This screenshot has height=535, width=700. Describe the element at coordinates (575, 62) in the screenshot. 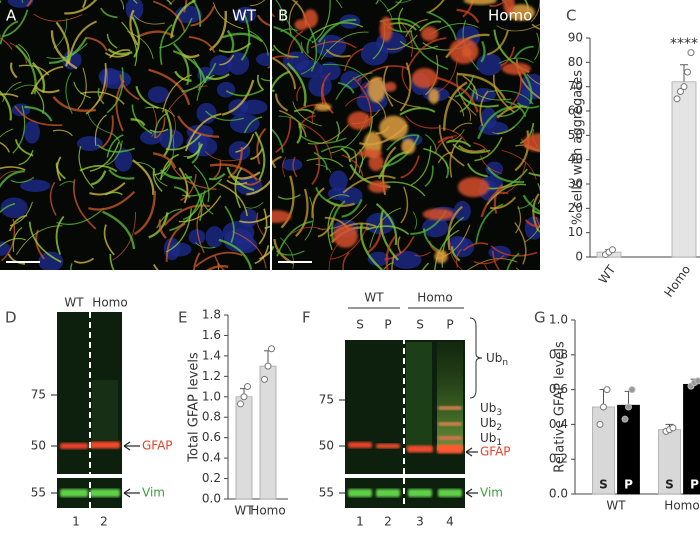

I see `y-tick-label: 80` at that location.